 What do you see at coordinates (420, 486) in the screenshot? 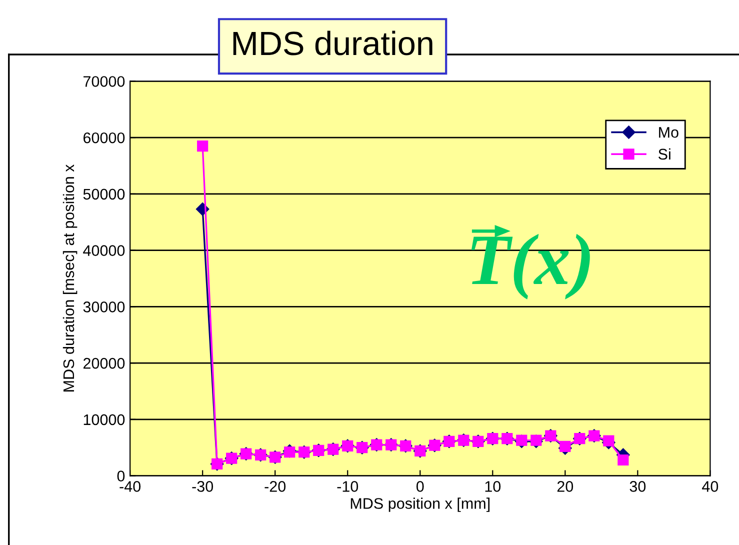
I see `x-tick-label: 0` at bounding box center [420, 486].